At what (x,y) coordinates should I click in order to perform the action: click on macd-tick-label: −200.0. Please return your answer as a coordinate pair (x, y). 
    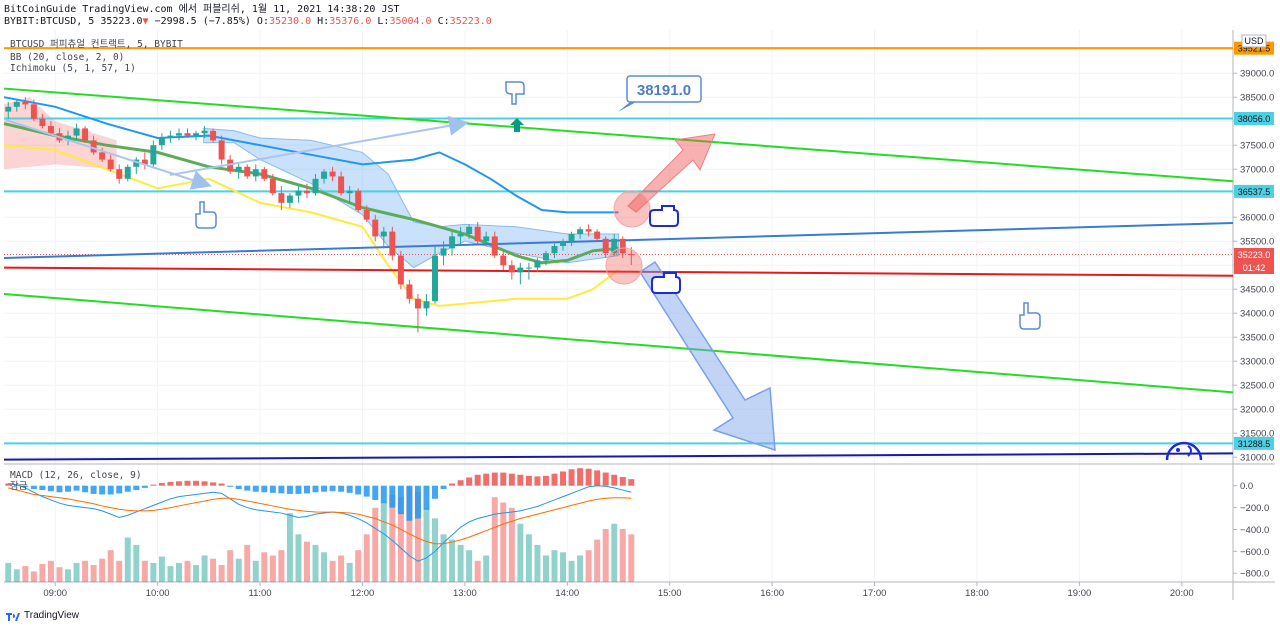
    Looking at the image, I should click on (1254, 508).